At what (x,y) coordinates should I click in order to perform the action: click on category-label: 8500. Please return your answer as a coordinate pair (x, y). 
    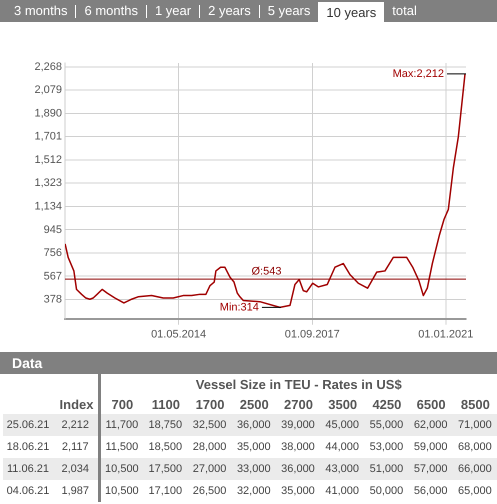
    Looking at the image, I should click on (475, 405).